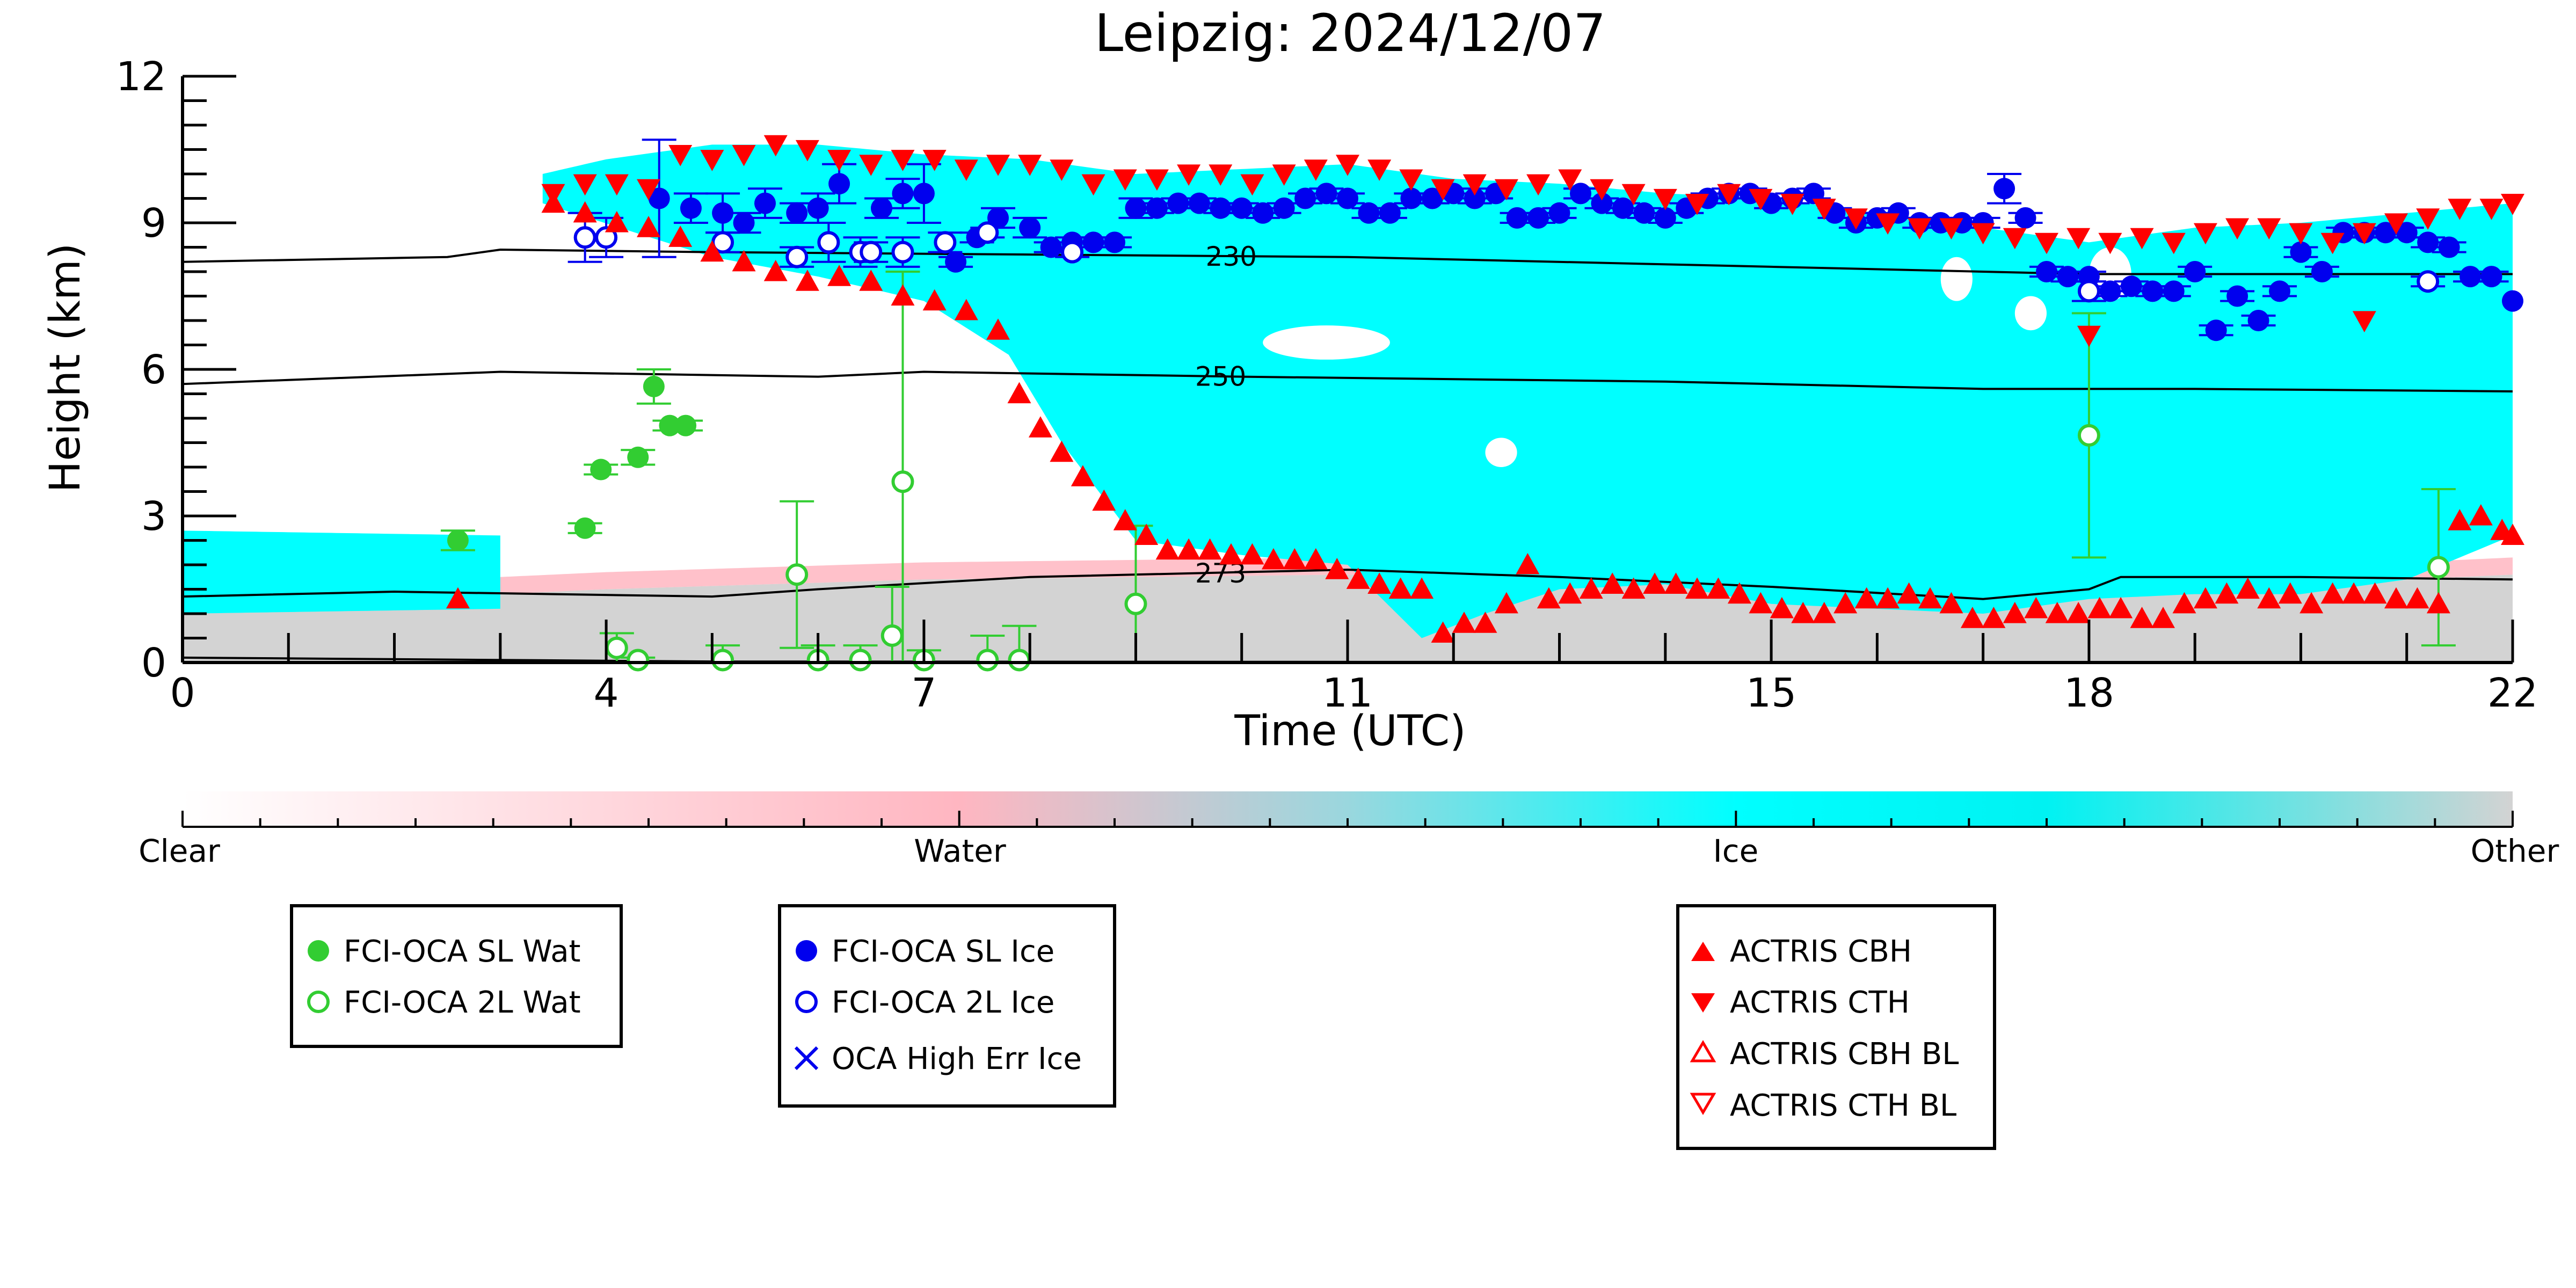  I want to click on chart-title: Leipzig: 2024/12/07, so click(1350, 33).